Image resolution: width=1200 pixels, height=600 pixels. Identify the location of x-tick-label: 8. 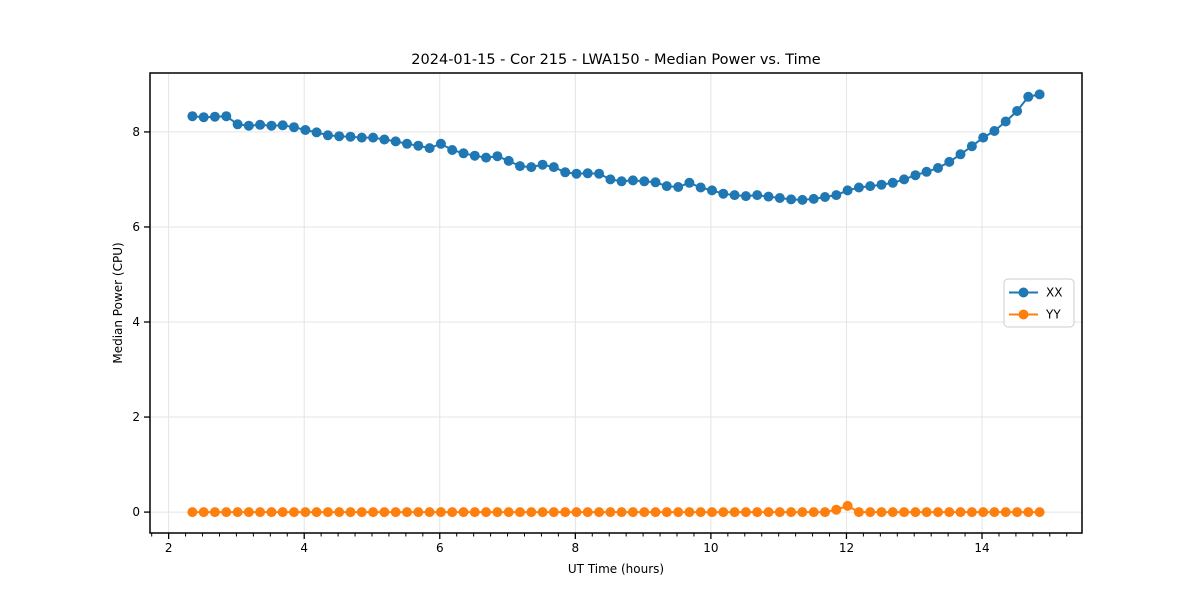
(576, 548).